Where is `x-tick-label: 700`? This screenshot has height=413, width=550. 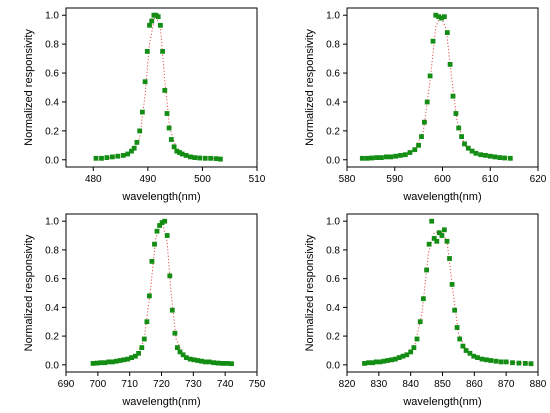 x-tick-label: 700 is located at coordinates (97, 384).